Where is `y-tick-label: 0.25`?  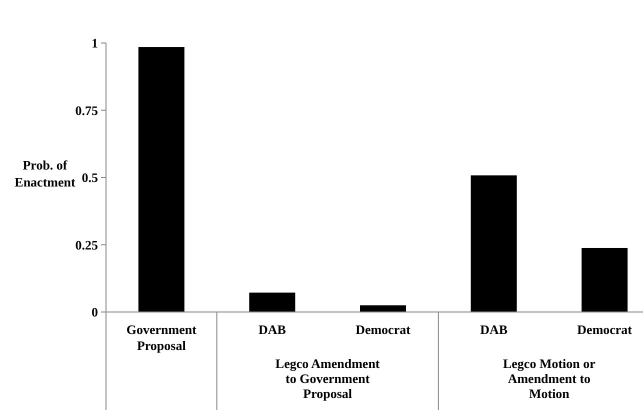
y-tick-label: 0.25 is located at coordinates (86, 244).